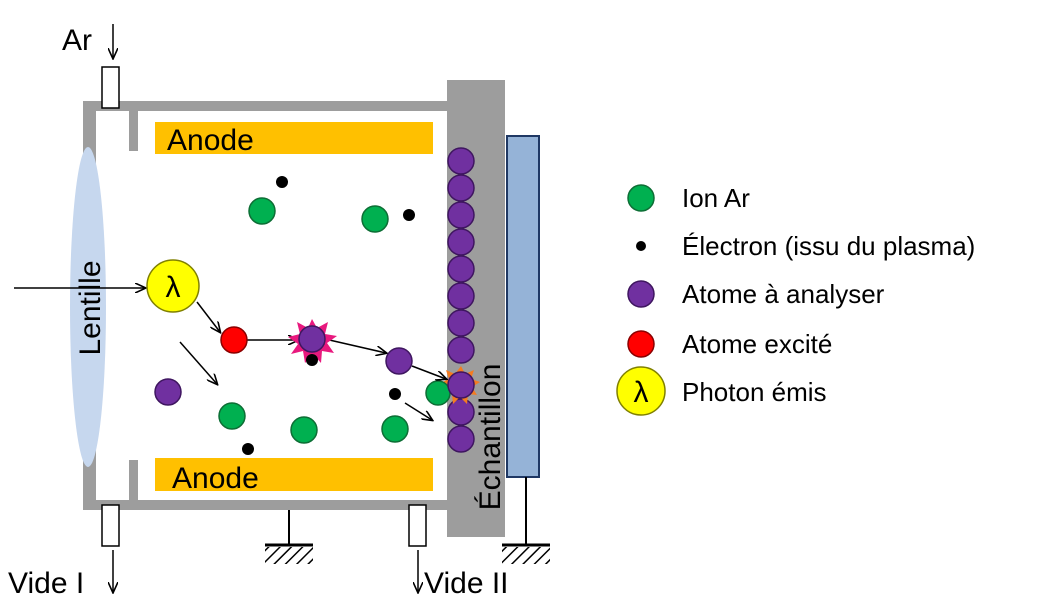  I want to click on impacting-ion-ar, so click(438, 393).